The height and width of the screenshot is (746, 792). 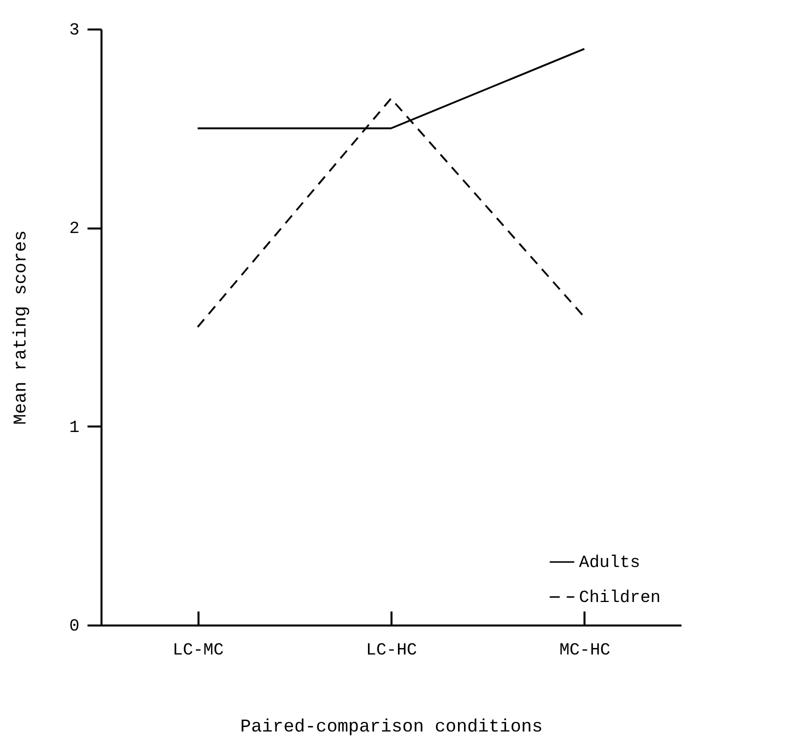 I want to click on y-axis-title: Mean rating scores, so click(x=21, y=327).